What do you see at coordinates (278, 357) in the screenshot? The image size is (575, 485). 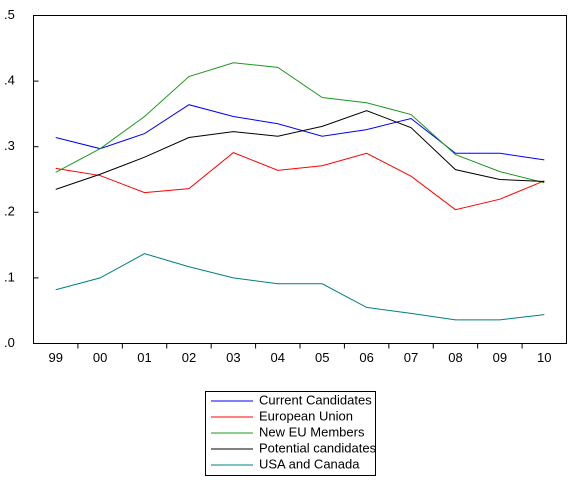 I see `x-tick-label: 04` at bounding box center [278, 357].